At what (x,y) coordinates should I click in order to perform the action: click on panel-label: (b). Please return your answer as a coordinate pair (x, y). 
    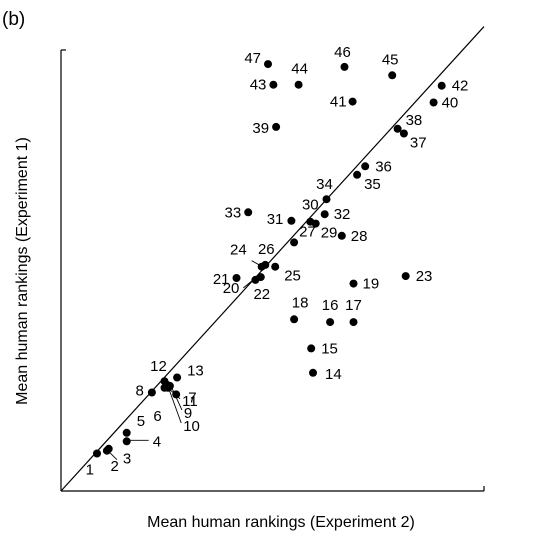
    Looking at the image, I should click on (13, 19).